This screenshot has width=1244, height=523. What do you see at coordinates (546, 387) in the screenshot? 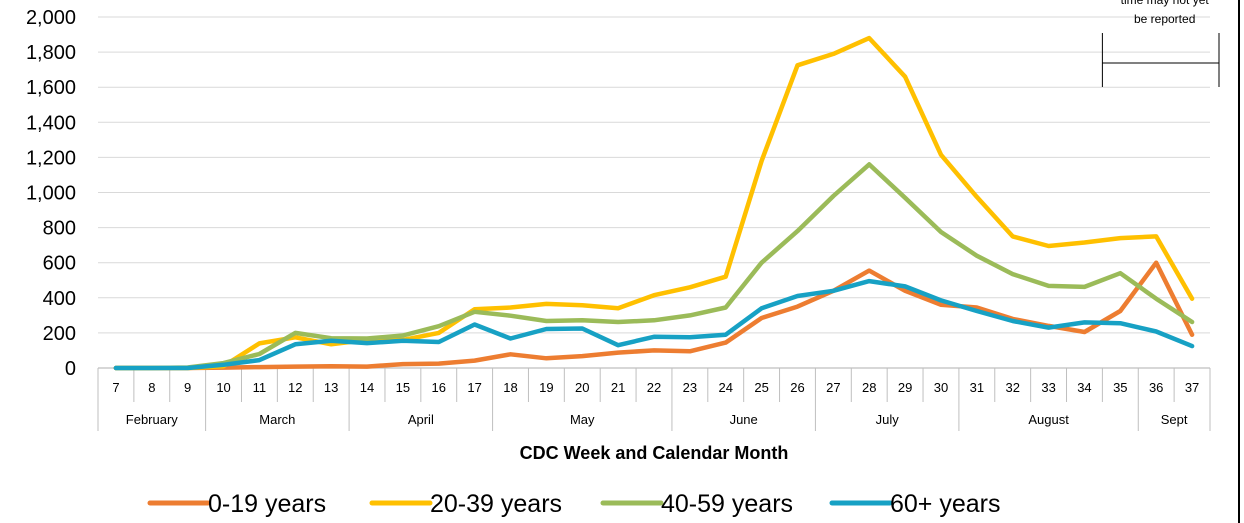
I see `x-tick-label: 19` at bounding box center [546, 387].